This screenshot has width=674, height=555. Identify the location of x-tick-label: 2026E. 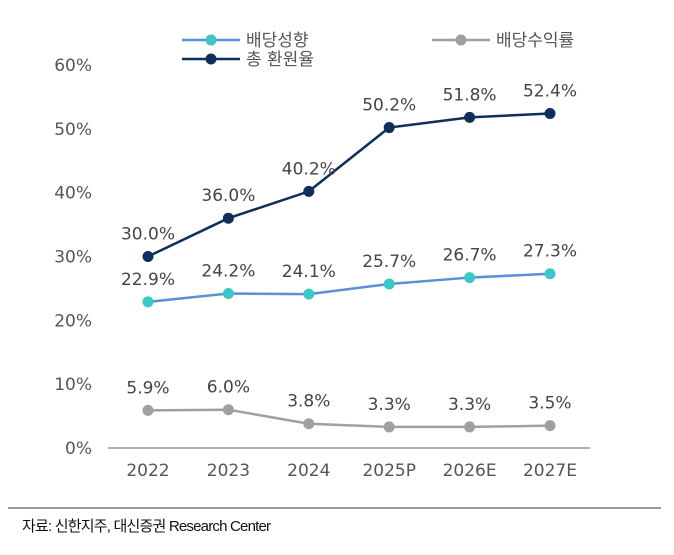
(470, 471).